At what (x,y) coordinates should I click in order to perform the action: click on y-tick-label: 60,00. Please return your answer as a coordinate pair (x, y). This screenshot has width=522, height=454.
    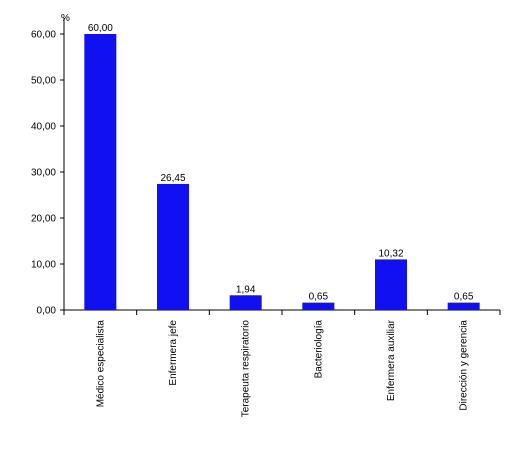
    Looking at the image, I should click on (43, 35).